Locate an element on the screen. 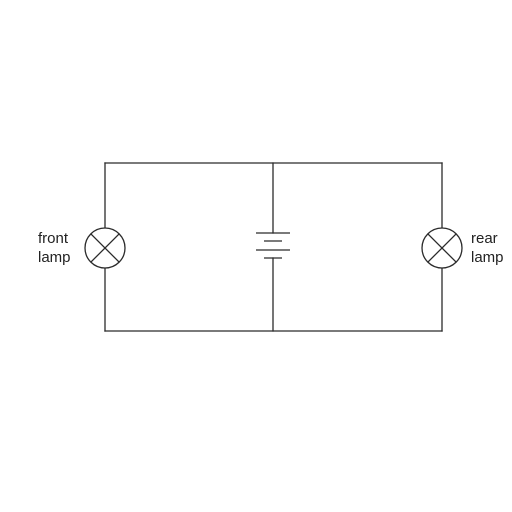  rear-lamp-label: rear lamp is located at coordinates (487, 248).